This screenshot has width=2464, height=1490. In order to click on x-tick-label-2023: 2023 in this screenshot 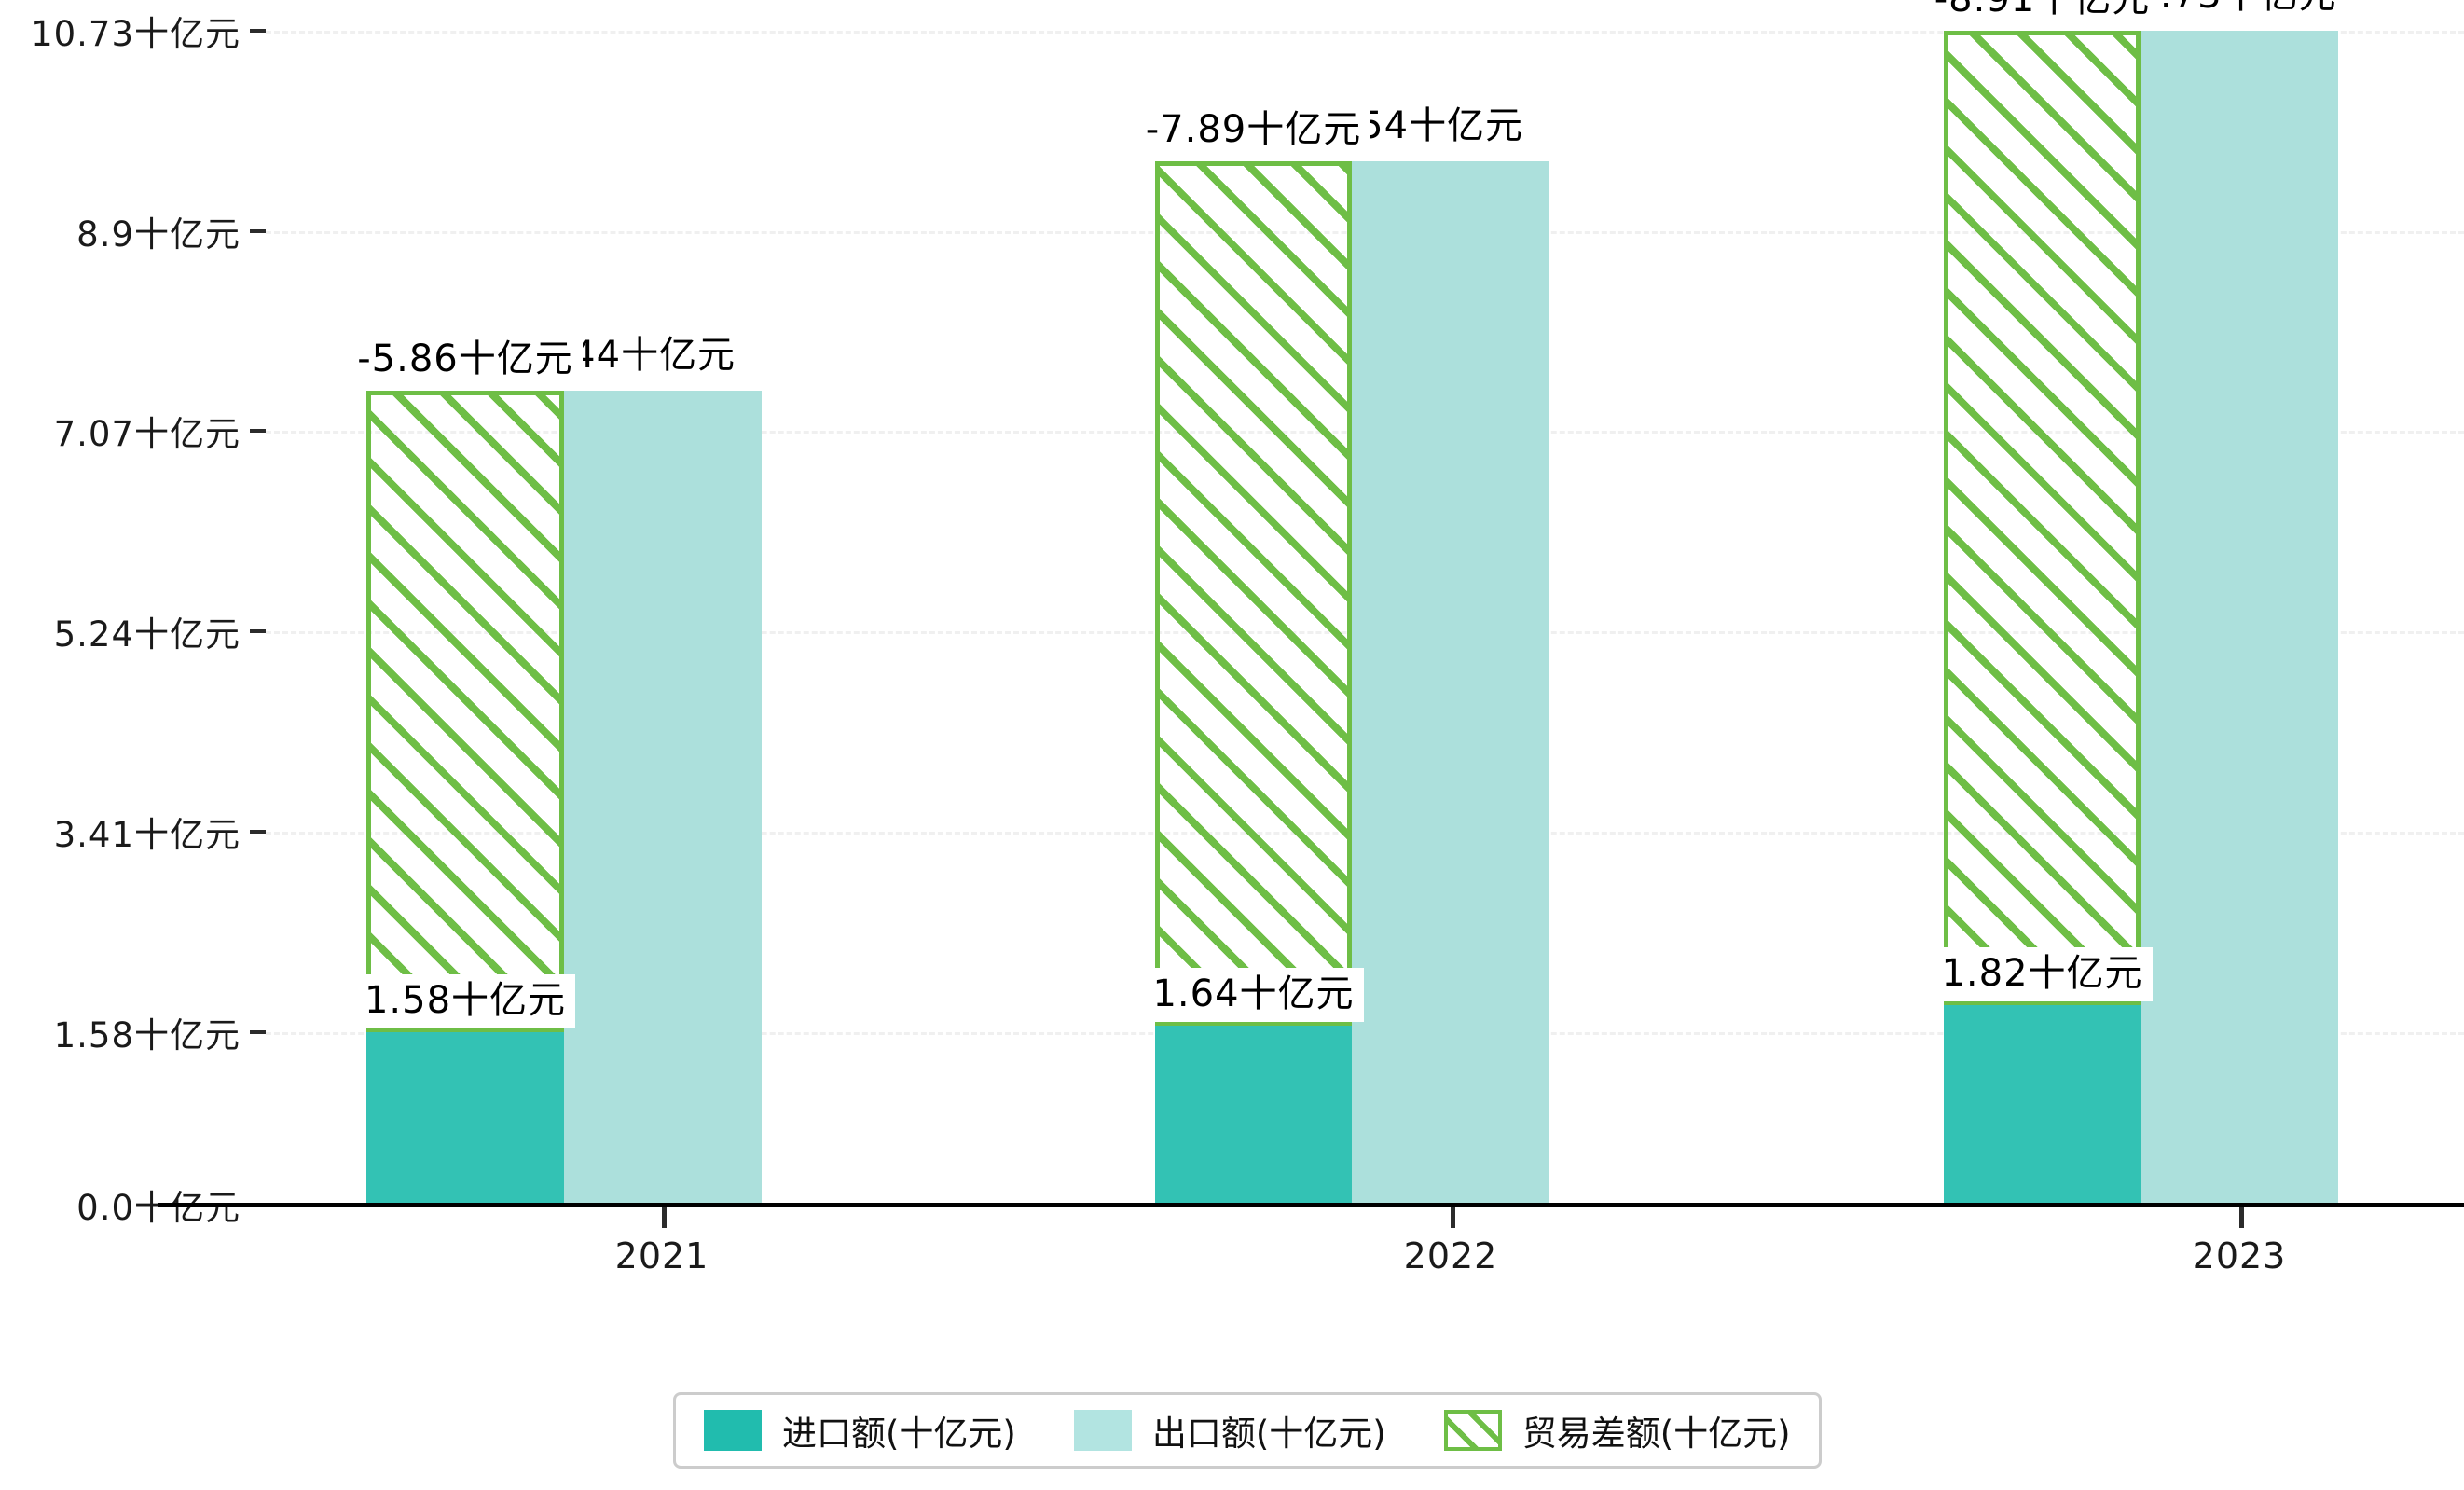, I will do `click(2239, 1255)`.